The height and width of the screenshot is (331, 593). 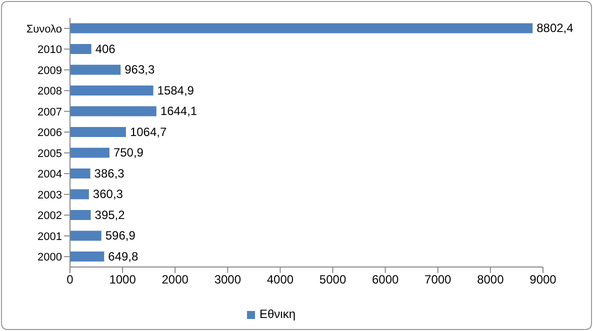 What do you see at coordinates (122, 279) in the screenshot?
I see `x-tick-label: 1000` at bounding box center [122, 279].